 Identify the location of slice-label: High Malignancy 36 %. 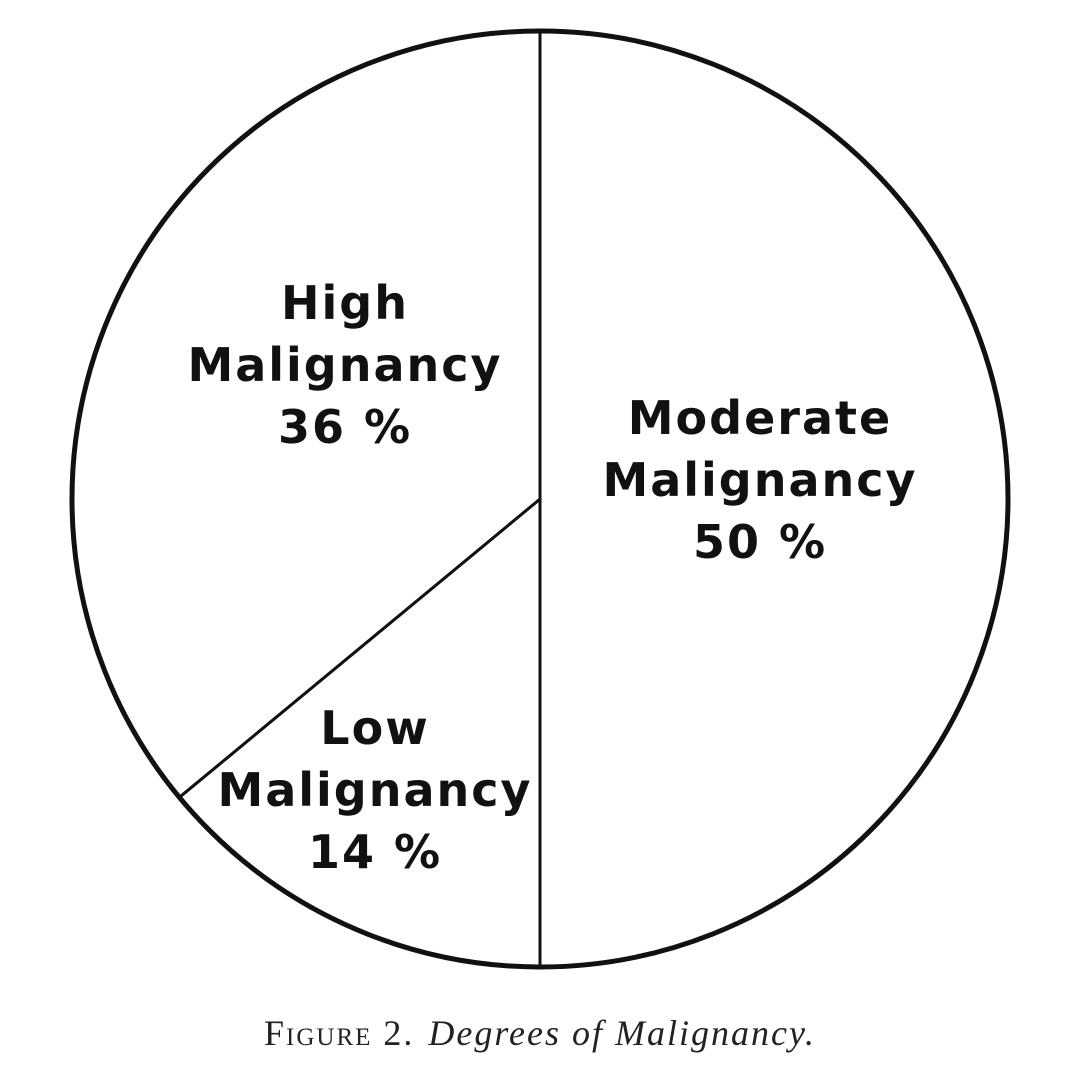
(345, 365).